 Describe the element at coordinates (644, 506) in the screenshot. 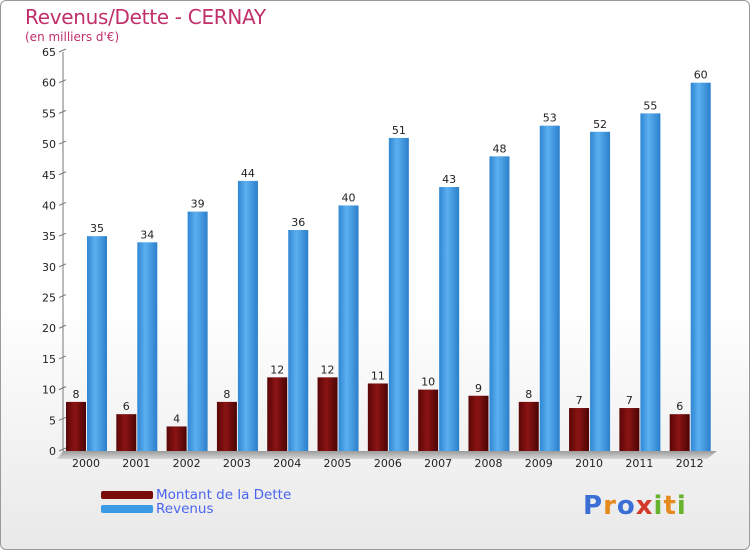

I see `logo-letter: x` at that location.